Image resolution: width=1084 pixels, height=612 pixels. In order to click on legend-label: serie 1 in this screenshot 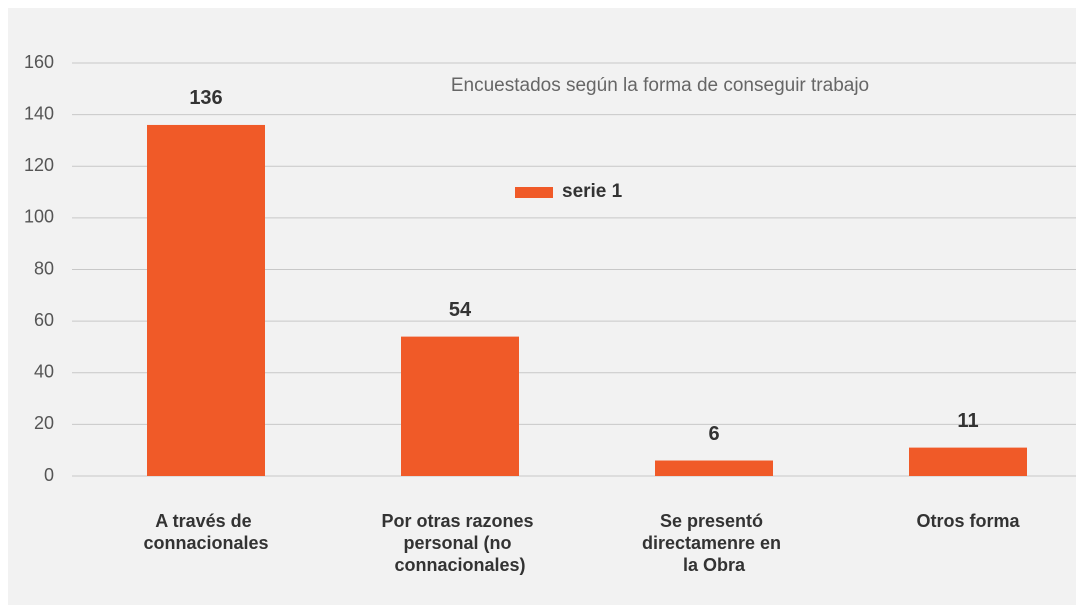, I will do `click(592, 191)`.